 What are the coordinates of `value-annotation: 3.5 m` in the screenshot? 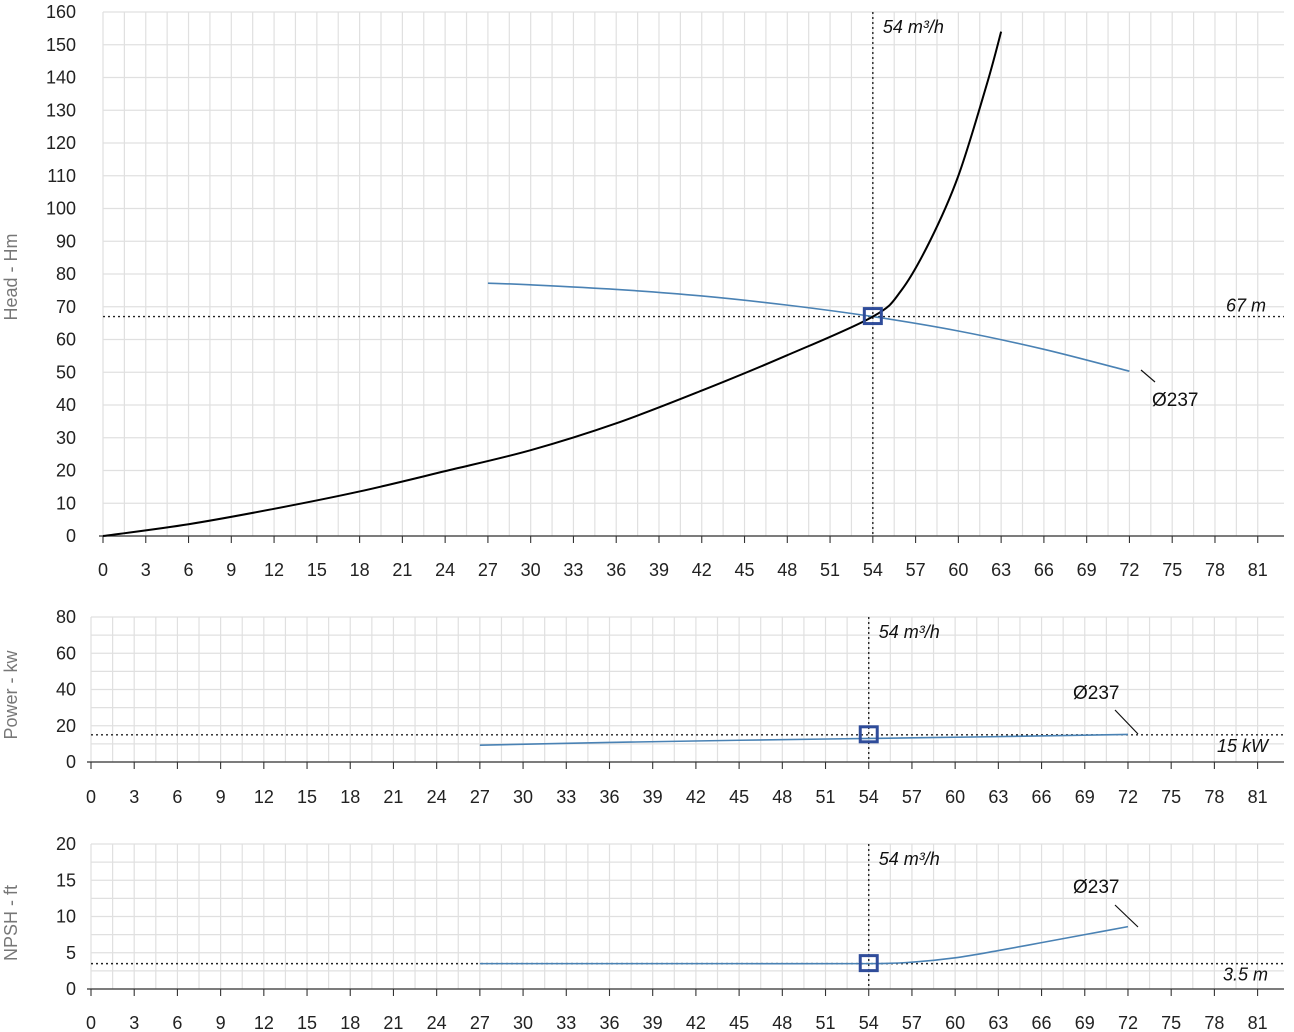 It's located at (1245, 975).